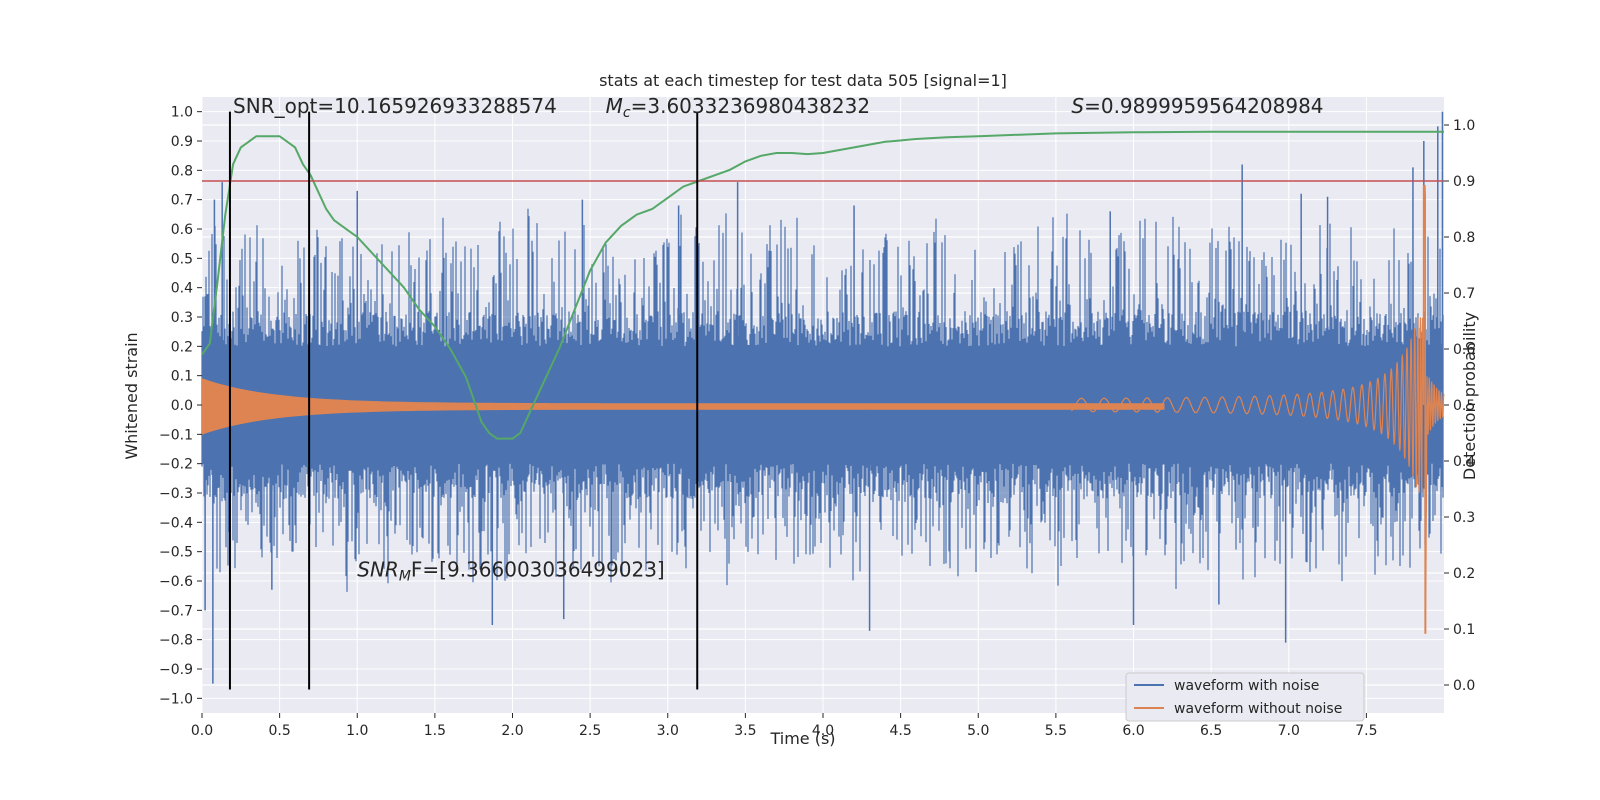 The width and height of the screenshot is (1600, 800). What do you see at coordinates (1464, 182) in the screenshot?
I see `y2-tick-label: 0.9` at bounding box center [1464, 182].